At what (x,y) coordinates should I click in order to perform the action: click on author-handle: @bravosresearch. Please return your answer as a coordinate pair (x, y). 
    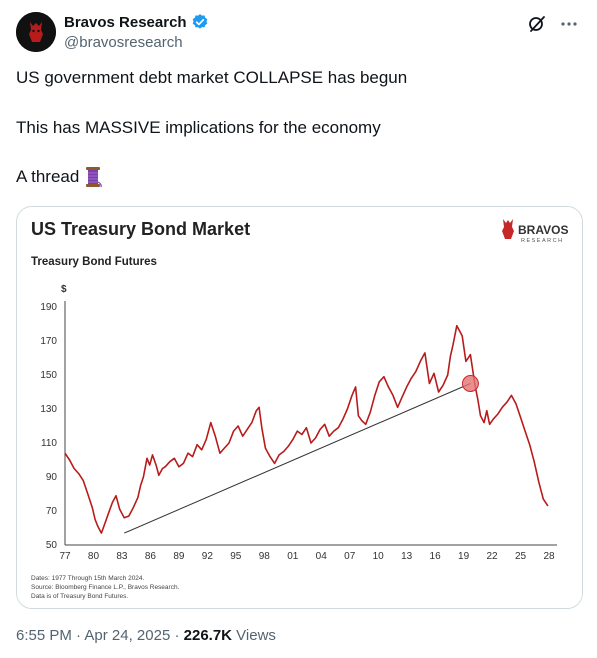
    Looking at the image, I should click on (123, 42).